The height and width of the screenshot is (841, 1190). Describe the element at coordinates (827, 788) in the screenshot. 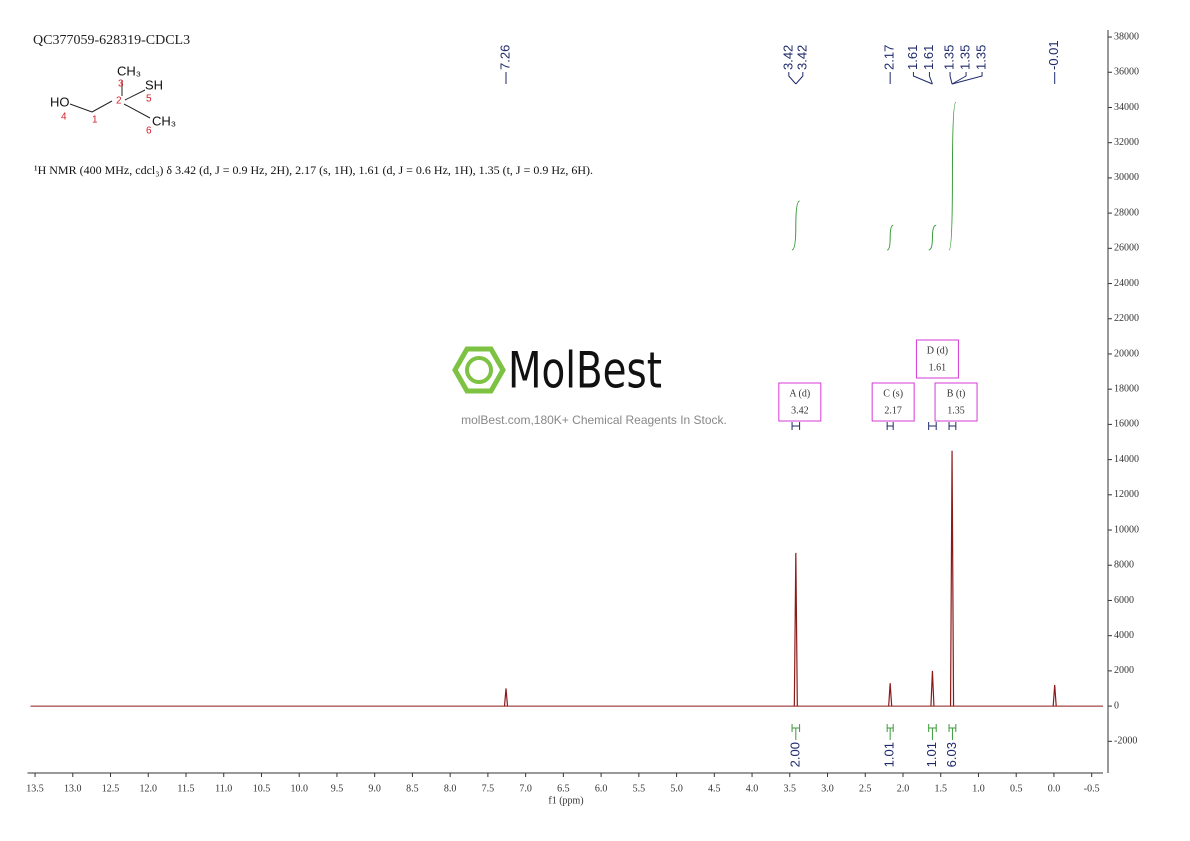

I see `x-tick-label: 3.0` at that location.